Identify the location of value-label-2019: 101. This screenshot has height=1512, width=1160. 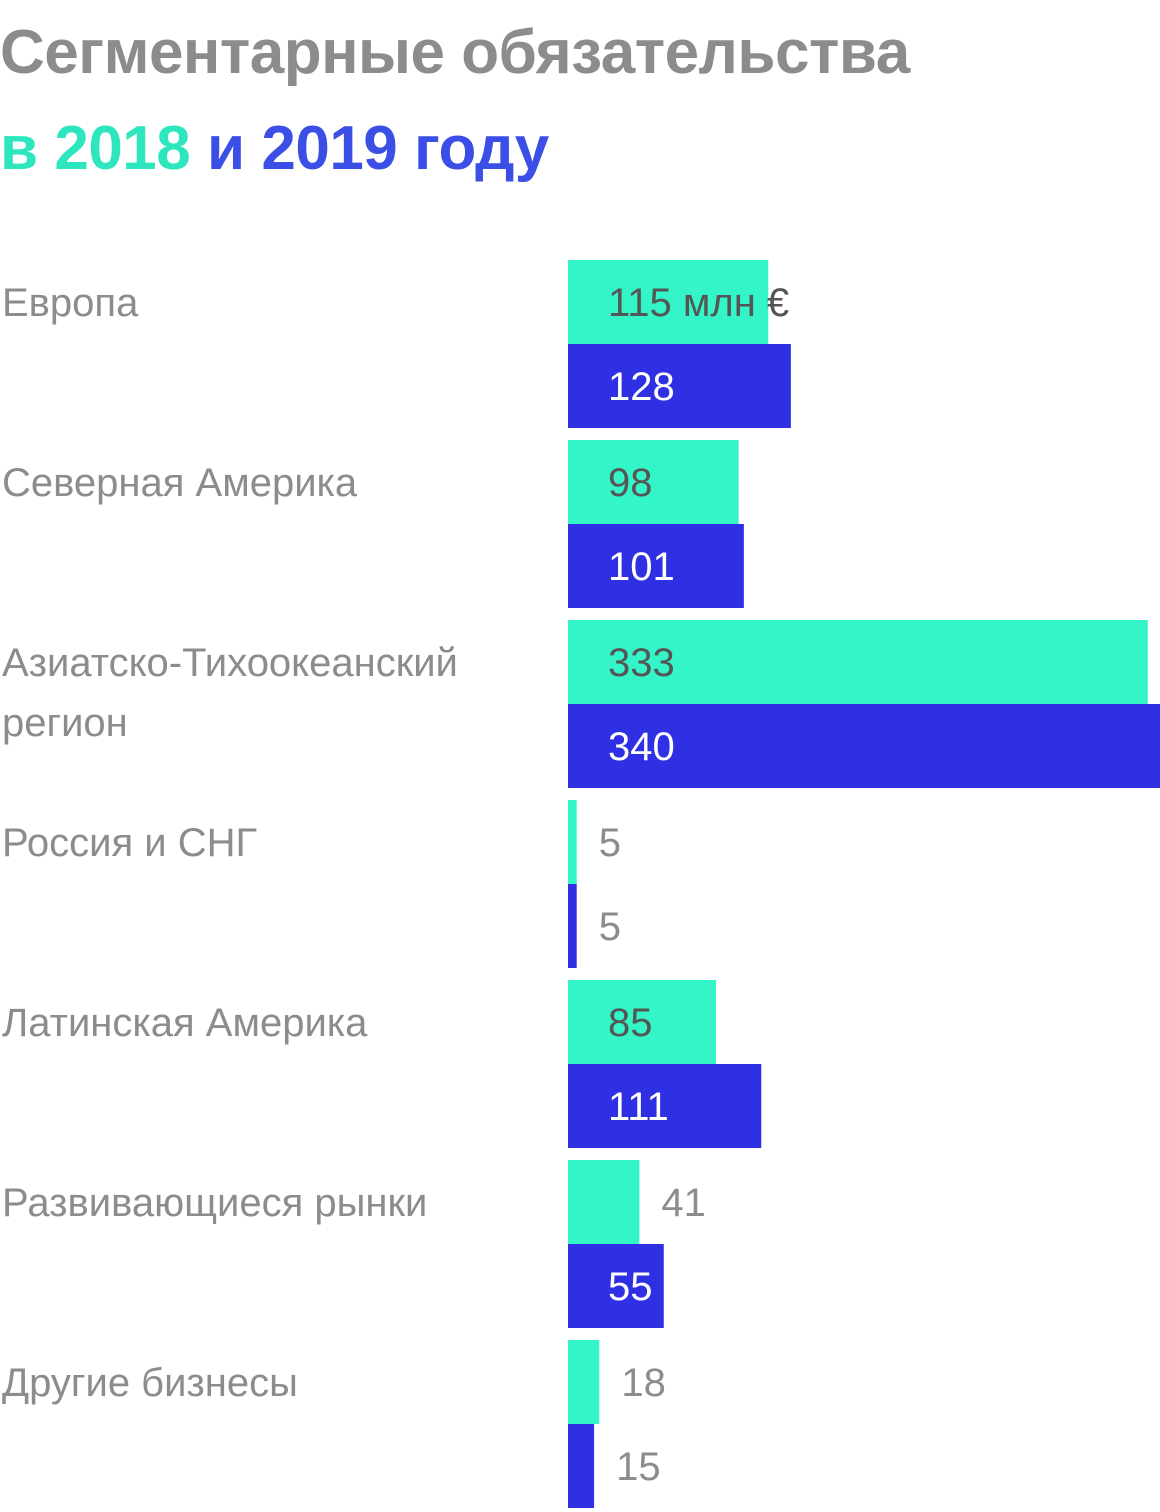
(641, 567).